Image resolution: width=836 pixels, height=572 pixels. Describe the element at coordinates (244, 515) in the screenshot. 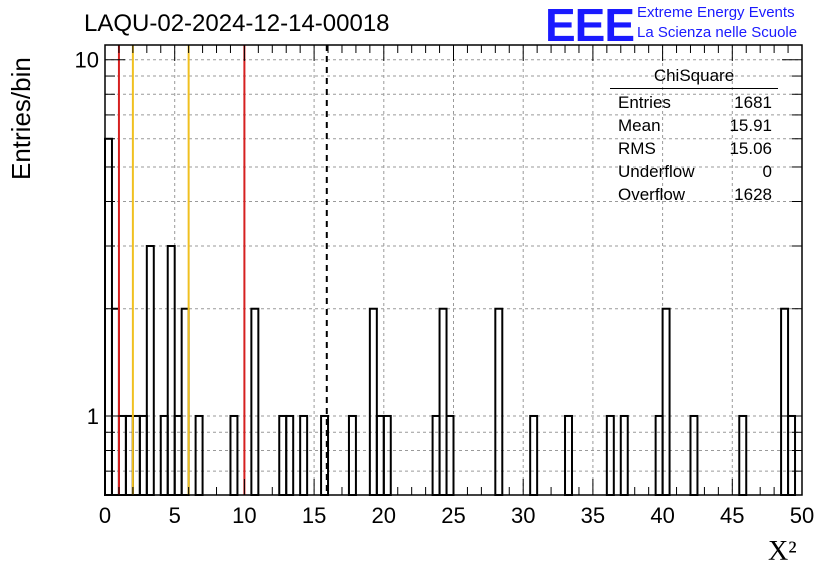

I see `x-tick-label: 10` at that location.